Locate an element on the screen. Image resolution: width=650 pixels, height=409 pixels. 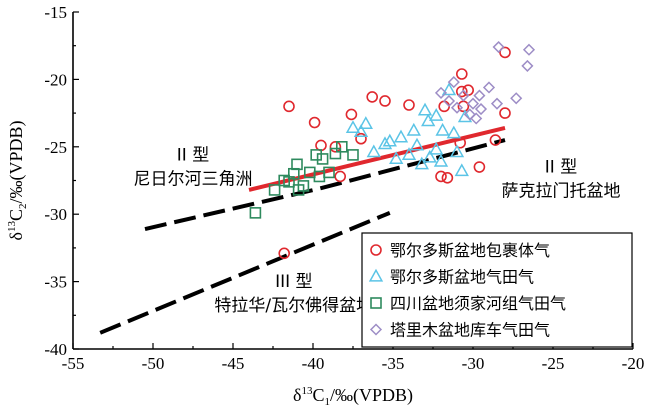
red-trend-line is located at coordinates (377, 158).